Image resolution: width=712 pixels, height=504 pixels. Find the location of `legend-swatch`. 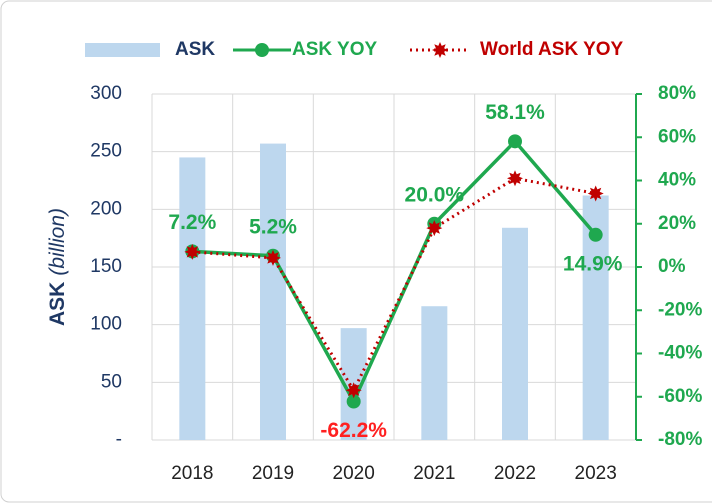

legend-swatch is located at coordinates (122, 50).